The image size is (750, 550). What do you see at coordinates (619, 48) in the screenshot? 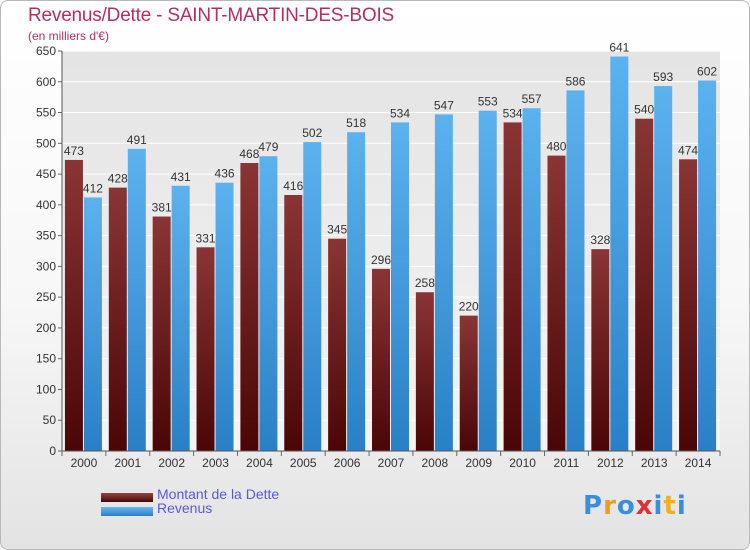
I see `data-label-revenus-2012: 641` at bounding box center [619, 48].